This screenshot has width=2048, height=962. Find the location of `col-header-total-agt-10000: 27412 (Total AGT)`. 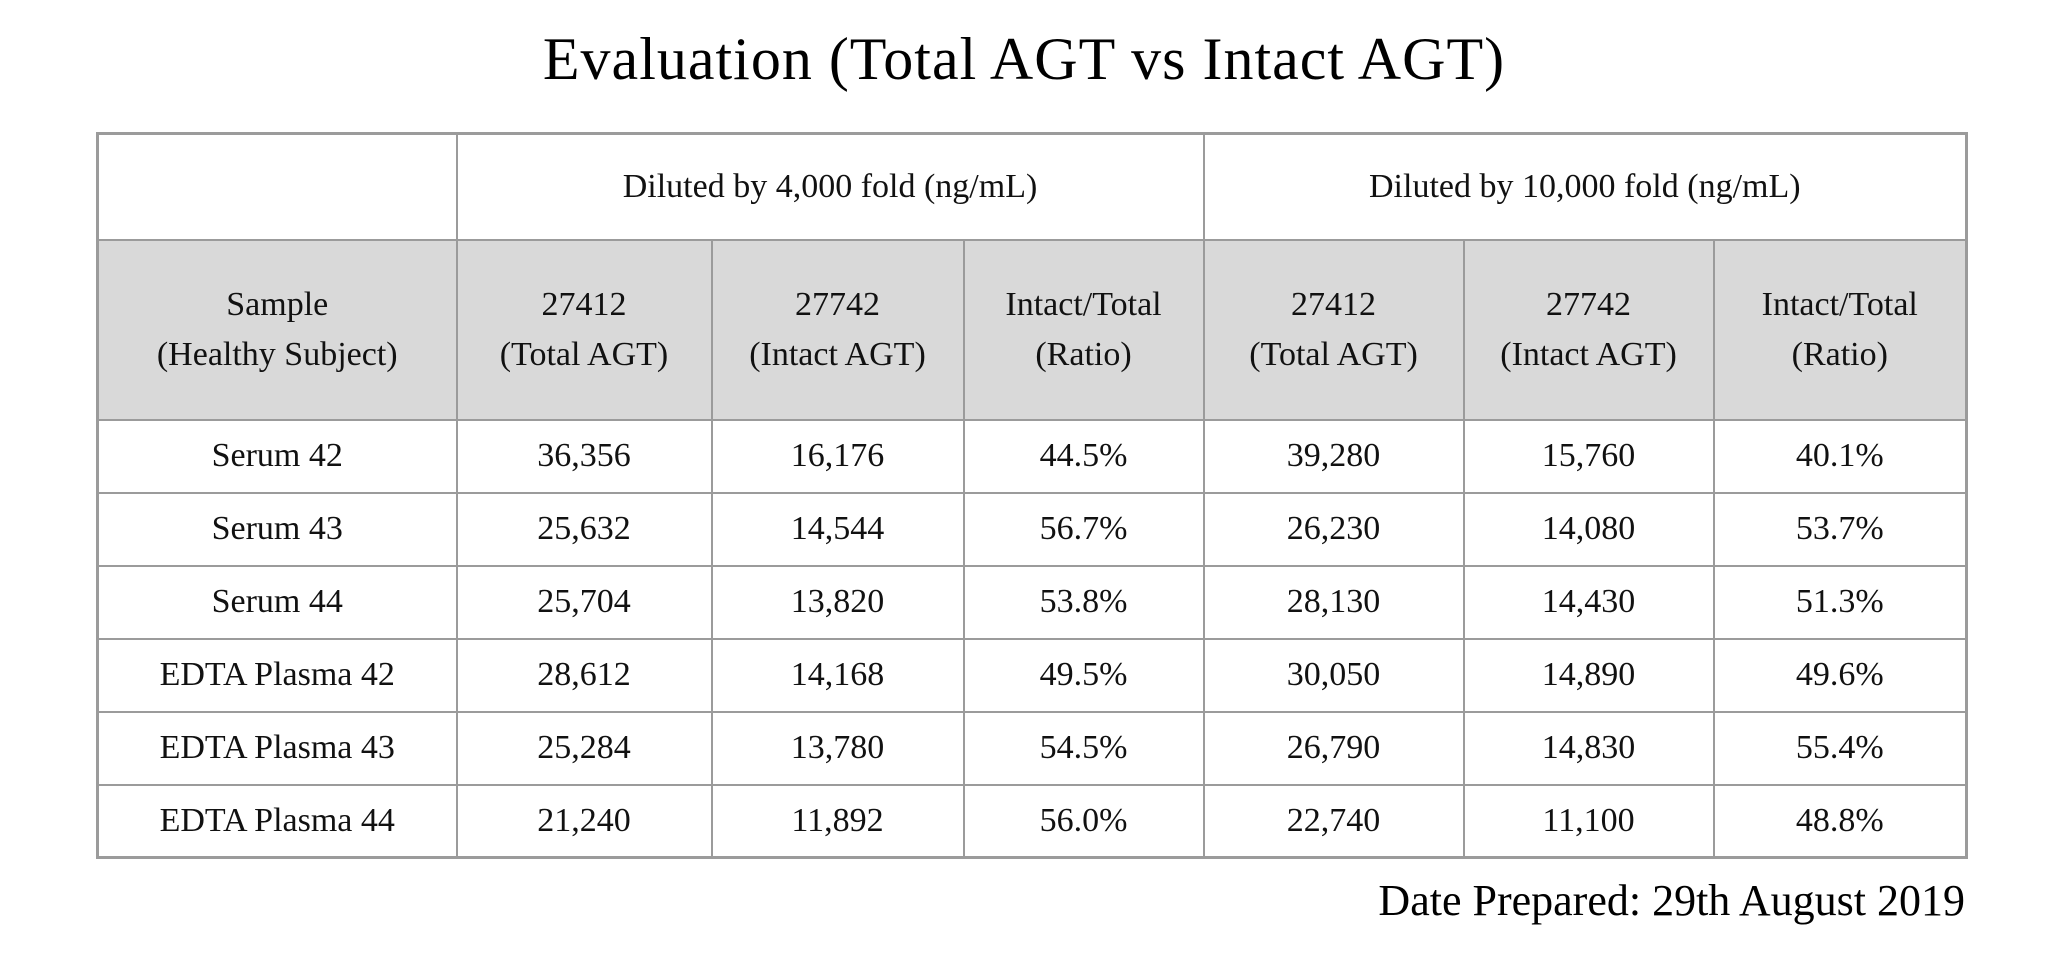

col-header-total-agt-10000: 27412 (Total AGT) is located at coordinates (1333, 329).